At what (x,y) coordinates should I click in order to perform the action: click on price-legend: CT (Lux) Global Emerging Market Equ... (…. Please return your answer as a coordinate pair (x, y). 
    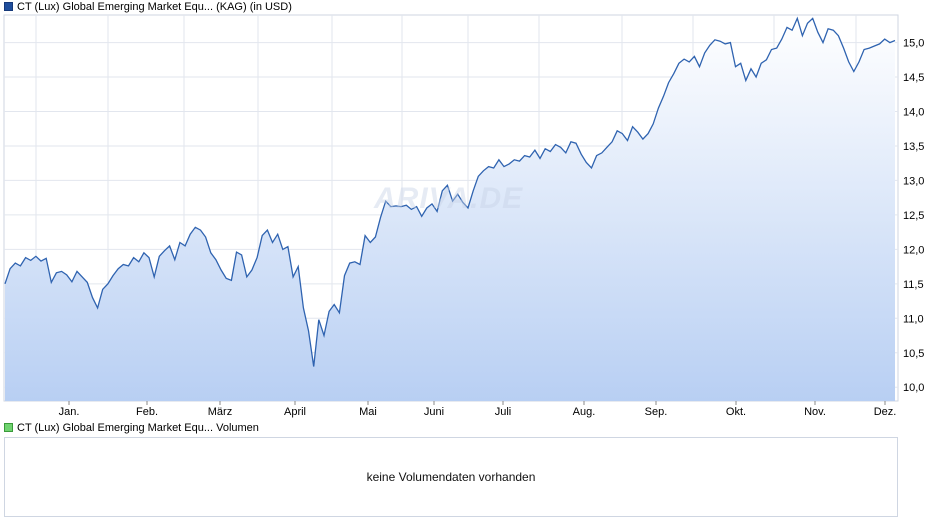
    Looking at the image, I should click on (148, 7).